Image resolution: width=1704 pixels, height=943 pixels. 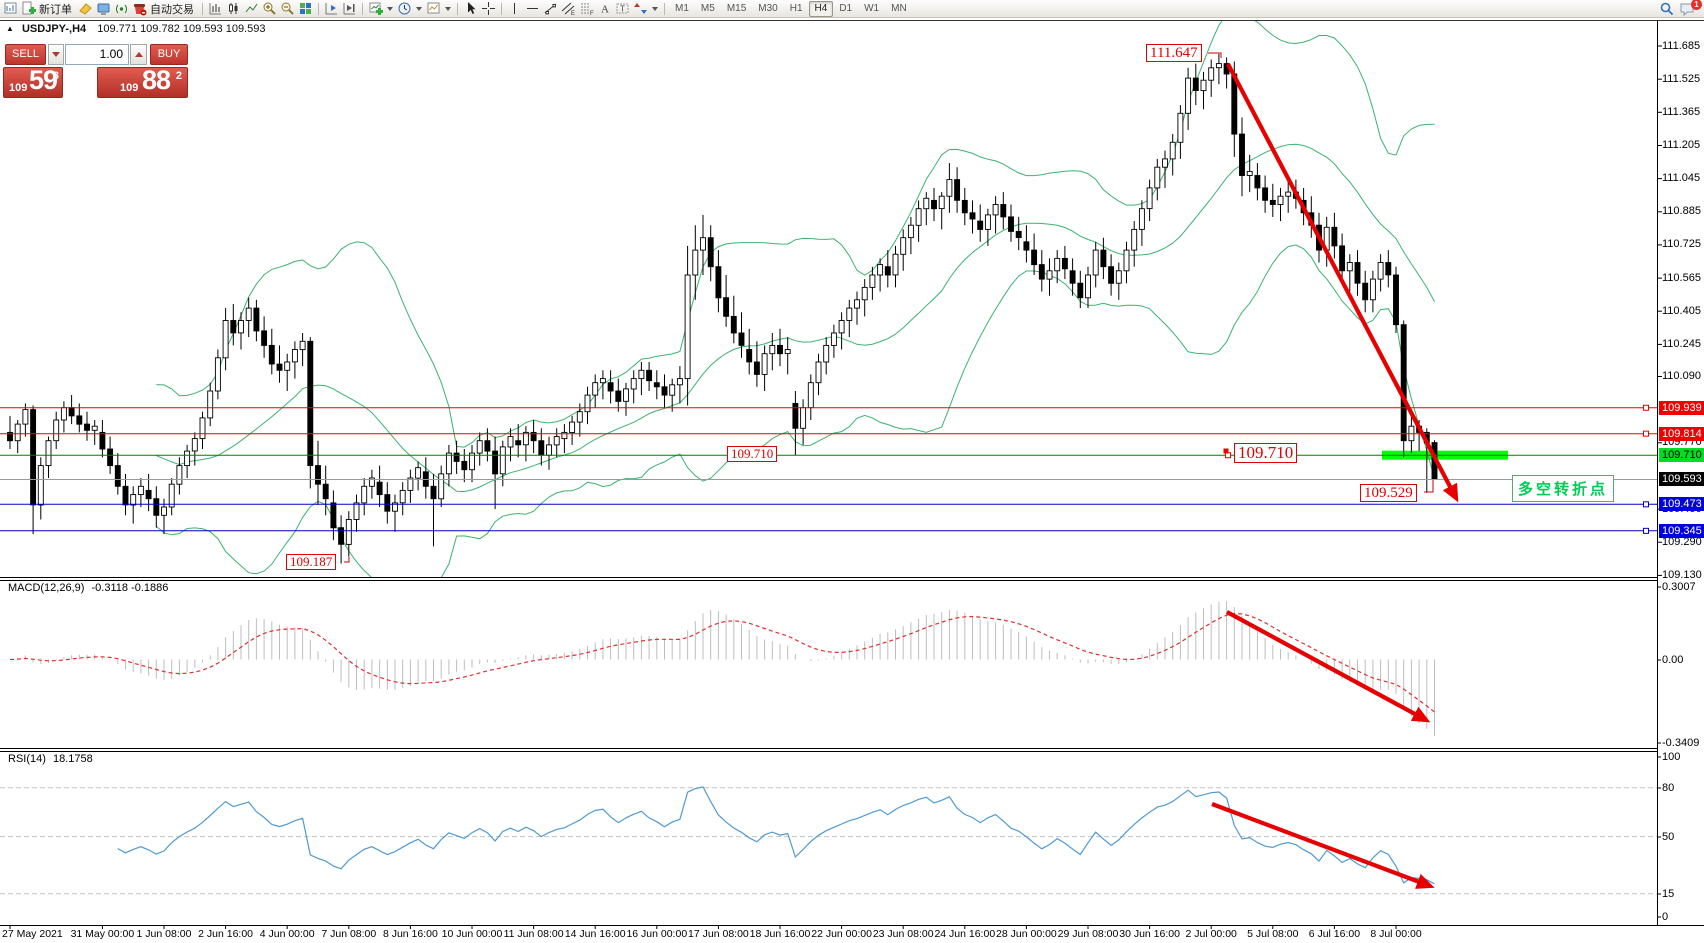 I want to click on volume-up-button, so click(x=138, y=54).